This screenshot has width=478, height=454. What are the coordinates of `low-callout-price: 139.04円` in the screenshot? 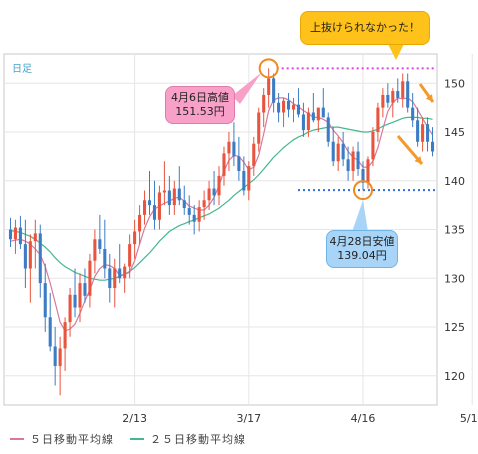 It's located at (362, 255).